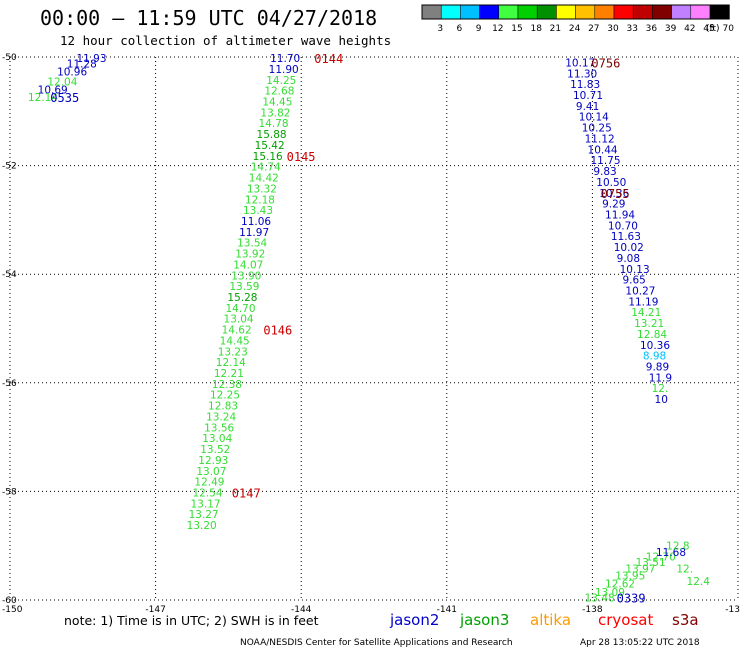  Describe the element at coordinates (684, 570) in the screenshot. I see `swh-value: 12.` at that location.